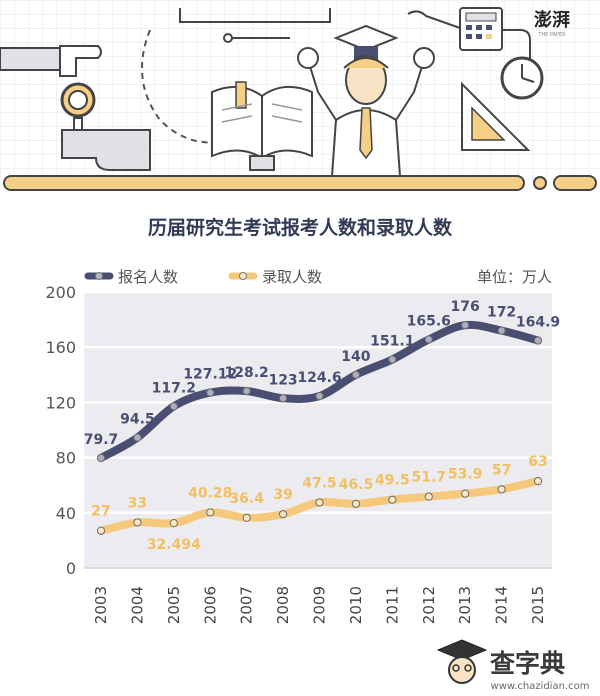 Image resolution: width=600 pixels, height=696 pixels. I want to click on watermark: 查字典 www.chazidian.com, so click(513, 665).